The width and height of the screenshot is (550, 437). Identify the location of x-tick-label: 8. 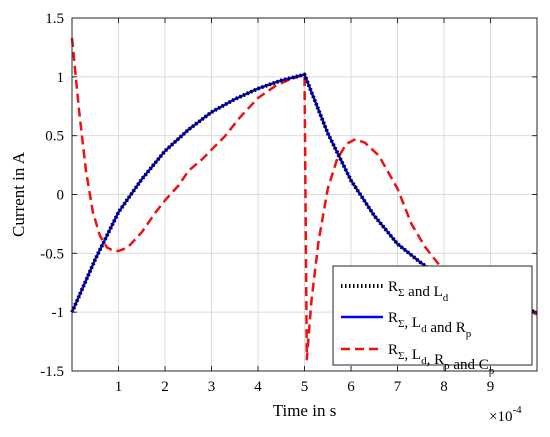
(444, 387).